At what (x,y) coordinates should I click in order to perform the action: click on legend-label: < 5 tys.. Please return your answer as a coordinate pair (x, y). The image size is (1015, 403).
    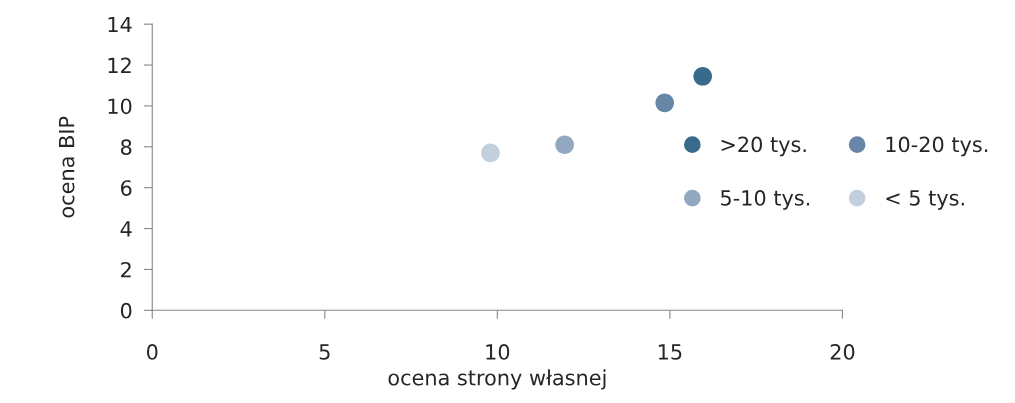
    Looking at the image, I should click on (925, 200).